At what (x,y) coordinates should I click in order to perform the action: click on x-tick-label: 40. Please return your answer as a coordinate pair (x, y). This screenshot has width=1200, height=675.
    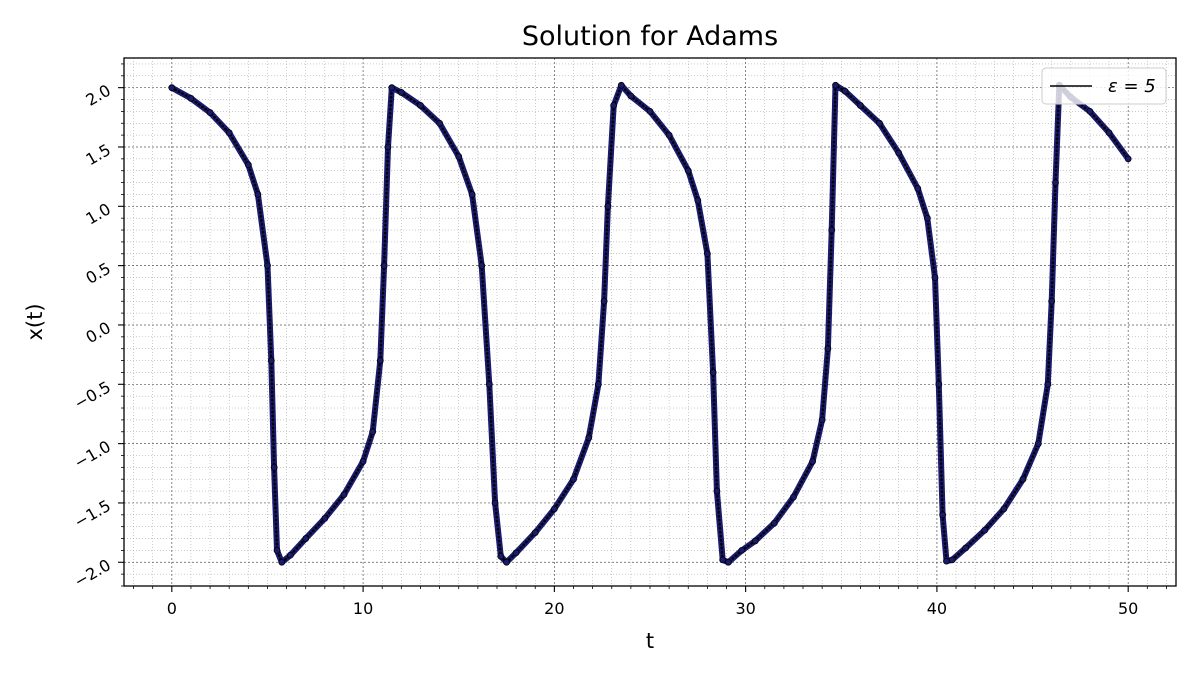
    Looking at the image, I should click on (937, 608).